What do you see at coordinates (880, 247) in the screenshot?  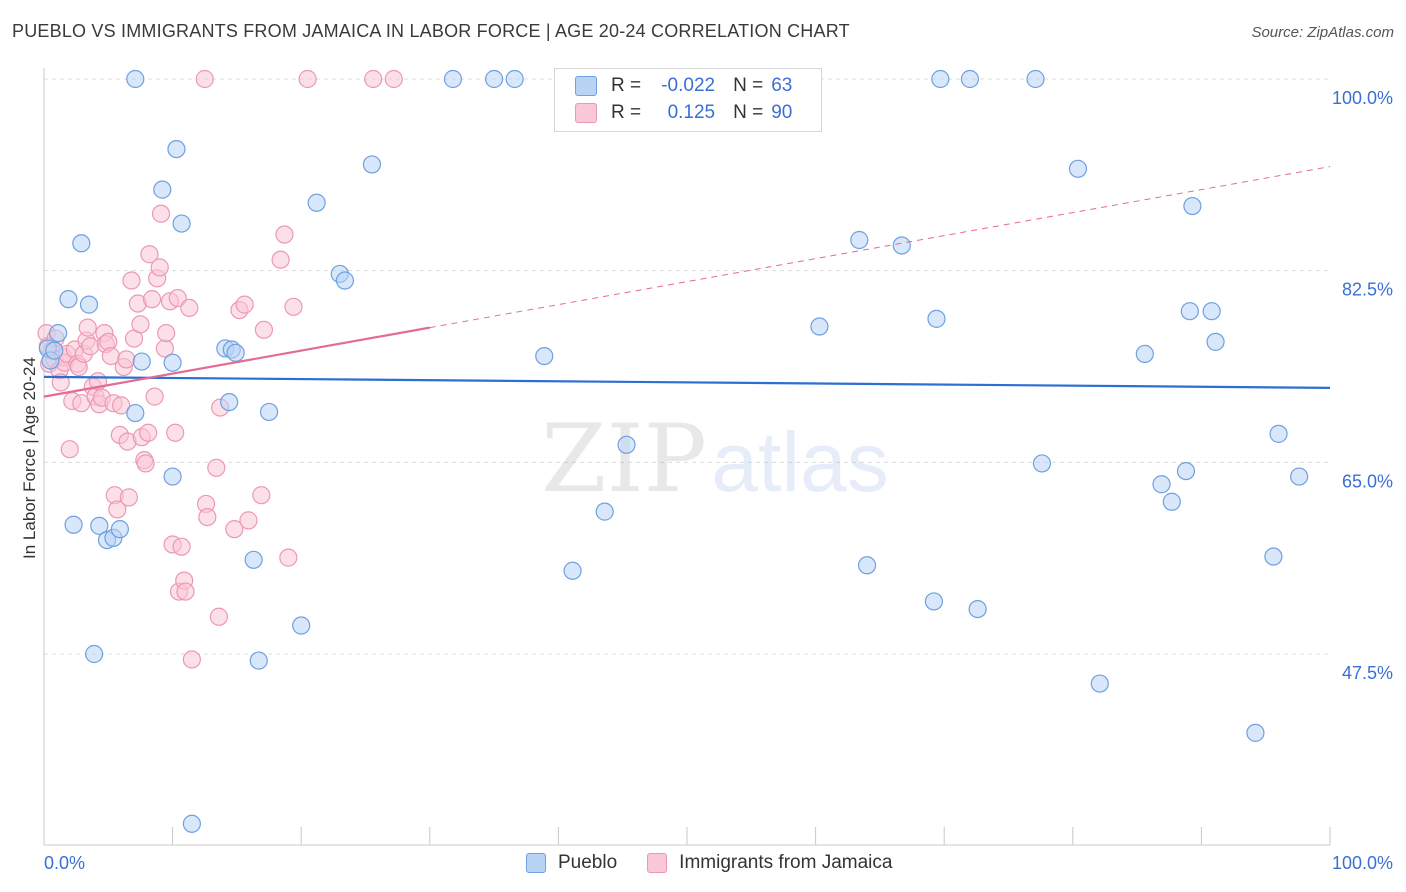 I see `jamaica-trend-extension` at bounding box center [880, 247].